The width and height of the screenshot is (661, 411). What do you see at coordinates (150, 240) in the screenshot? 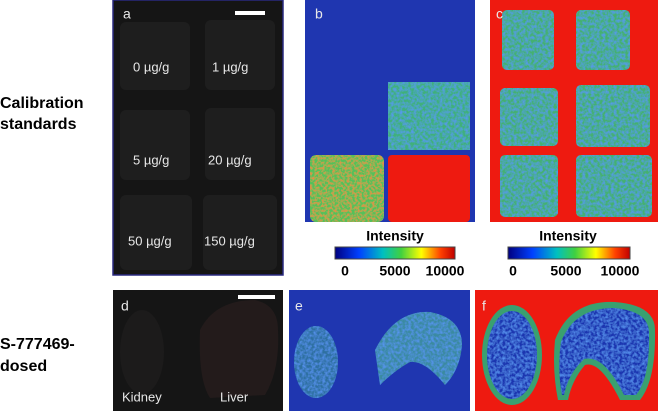
I see `conc-label: 50 µg/g` at bounding box center [150, 240].